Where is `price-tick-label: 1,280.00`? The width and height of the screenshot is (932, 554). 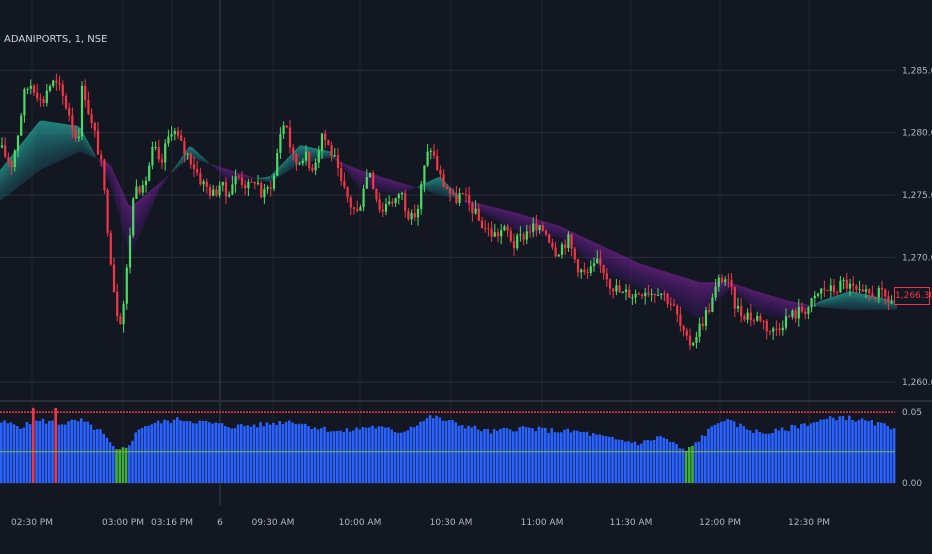 price-tick-label: 1,280.00 is located at coordinates (917, 134).